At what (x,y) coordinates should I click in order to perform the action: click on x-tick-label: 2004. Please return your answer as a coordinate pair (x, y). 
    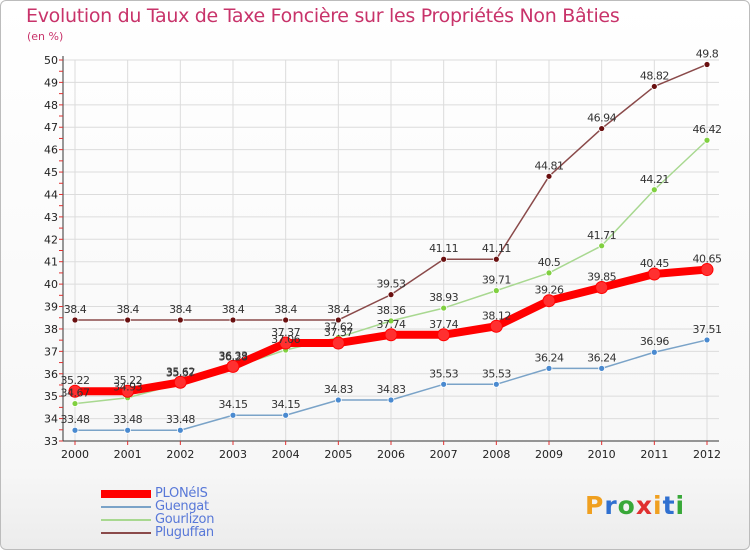
    Looking at the image, I should click on (286, 454).